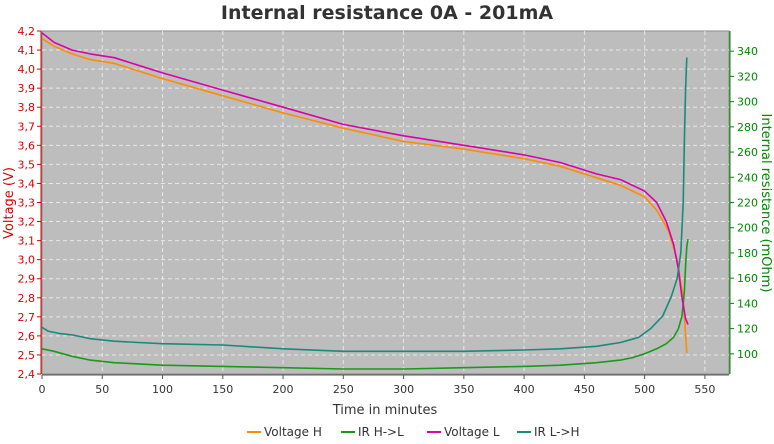 The width and height of the screenshot is (774, 444). What do you see at coordinates (27, 241) in the screenshot?
I see `left-axis-tick-label: 3,1` at bounding box center [27, 241].